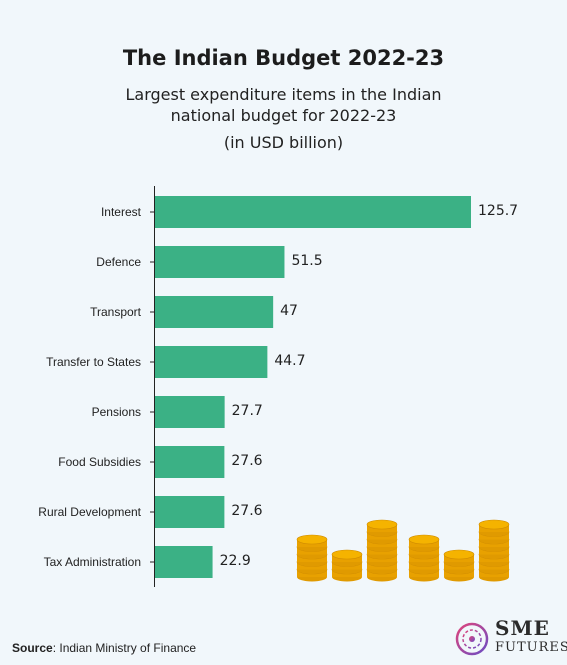 The height and width of the screenshot is (665, 567). I want to click on chart-units: (in USD billion), so click(283, 142).